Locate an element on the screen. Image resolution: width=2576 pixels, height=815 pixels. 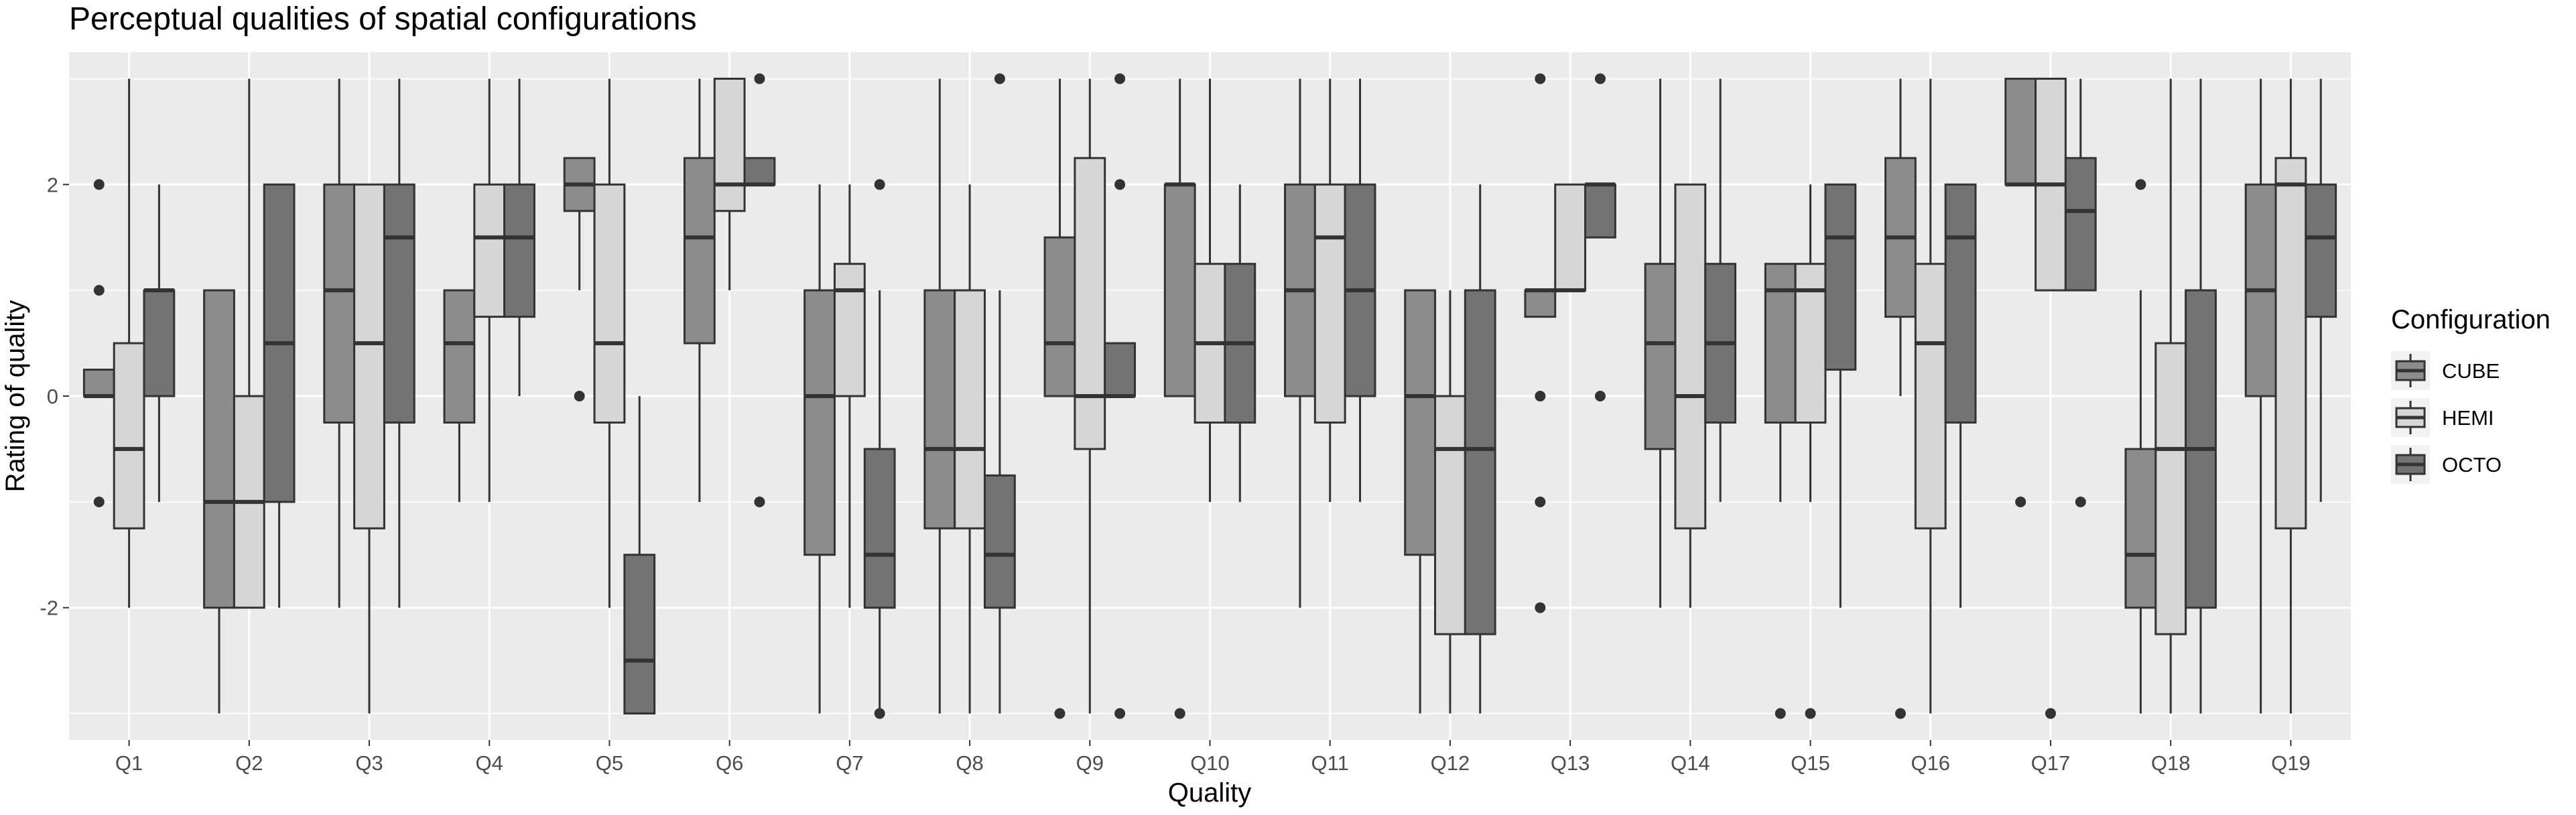
box-OCTO-Q18 is located at coordinates (2201, 396).